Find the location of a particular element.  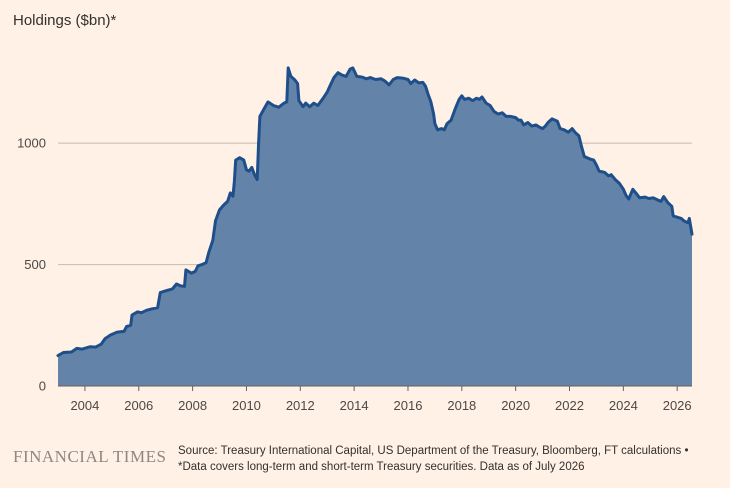

x-tick-label: 2024 is located at coordinates (623, 405).